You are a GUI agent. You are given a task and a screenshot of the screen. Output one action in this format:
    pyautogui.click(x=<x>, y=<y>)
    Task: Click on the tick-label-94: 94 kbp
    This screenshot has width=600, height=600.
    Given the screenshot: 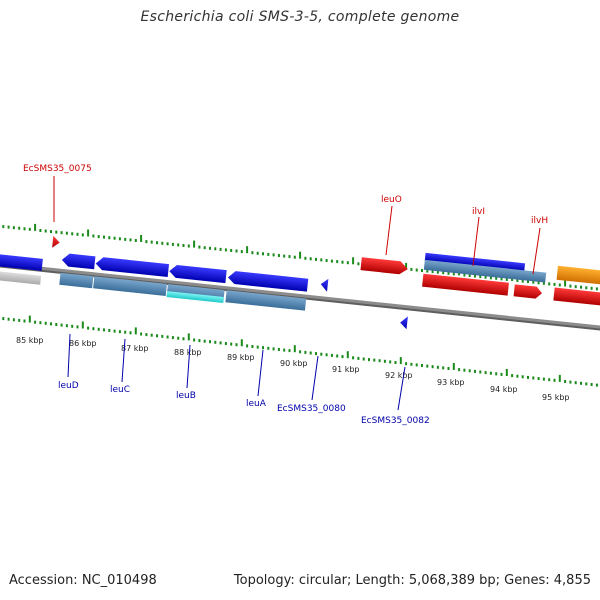 What is the action you would take?
    pyautogui.click(x=504, y=389)
    